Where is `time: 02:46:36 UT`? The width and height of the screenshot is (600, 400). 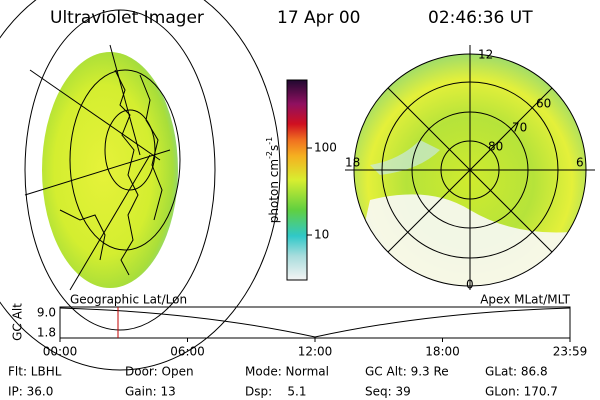
time: 02:46:36 UT is located at coordinates (480, 18).